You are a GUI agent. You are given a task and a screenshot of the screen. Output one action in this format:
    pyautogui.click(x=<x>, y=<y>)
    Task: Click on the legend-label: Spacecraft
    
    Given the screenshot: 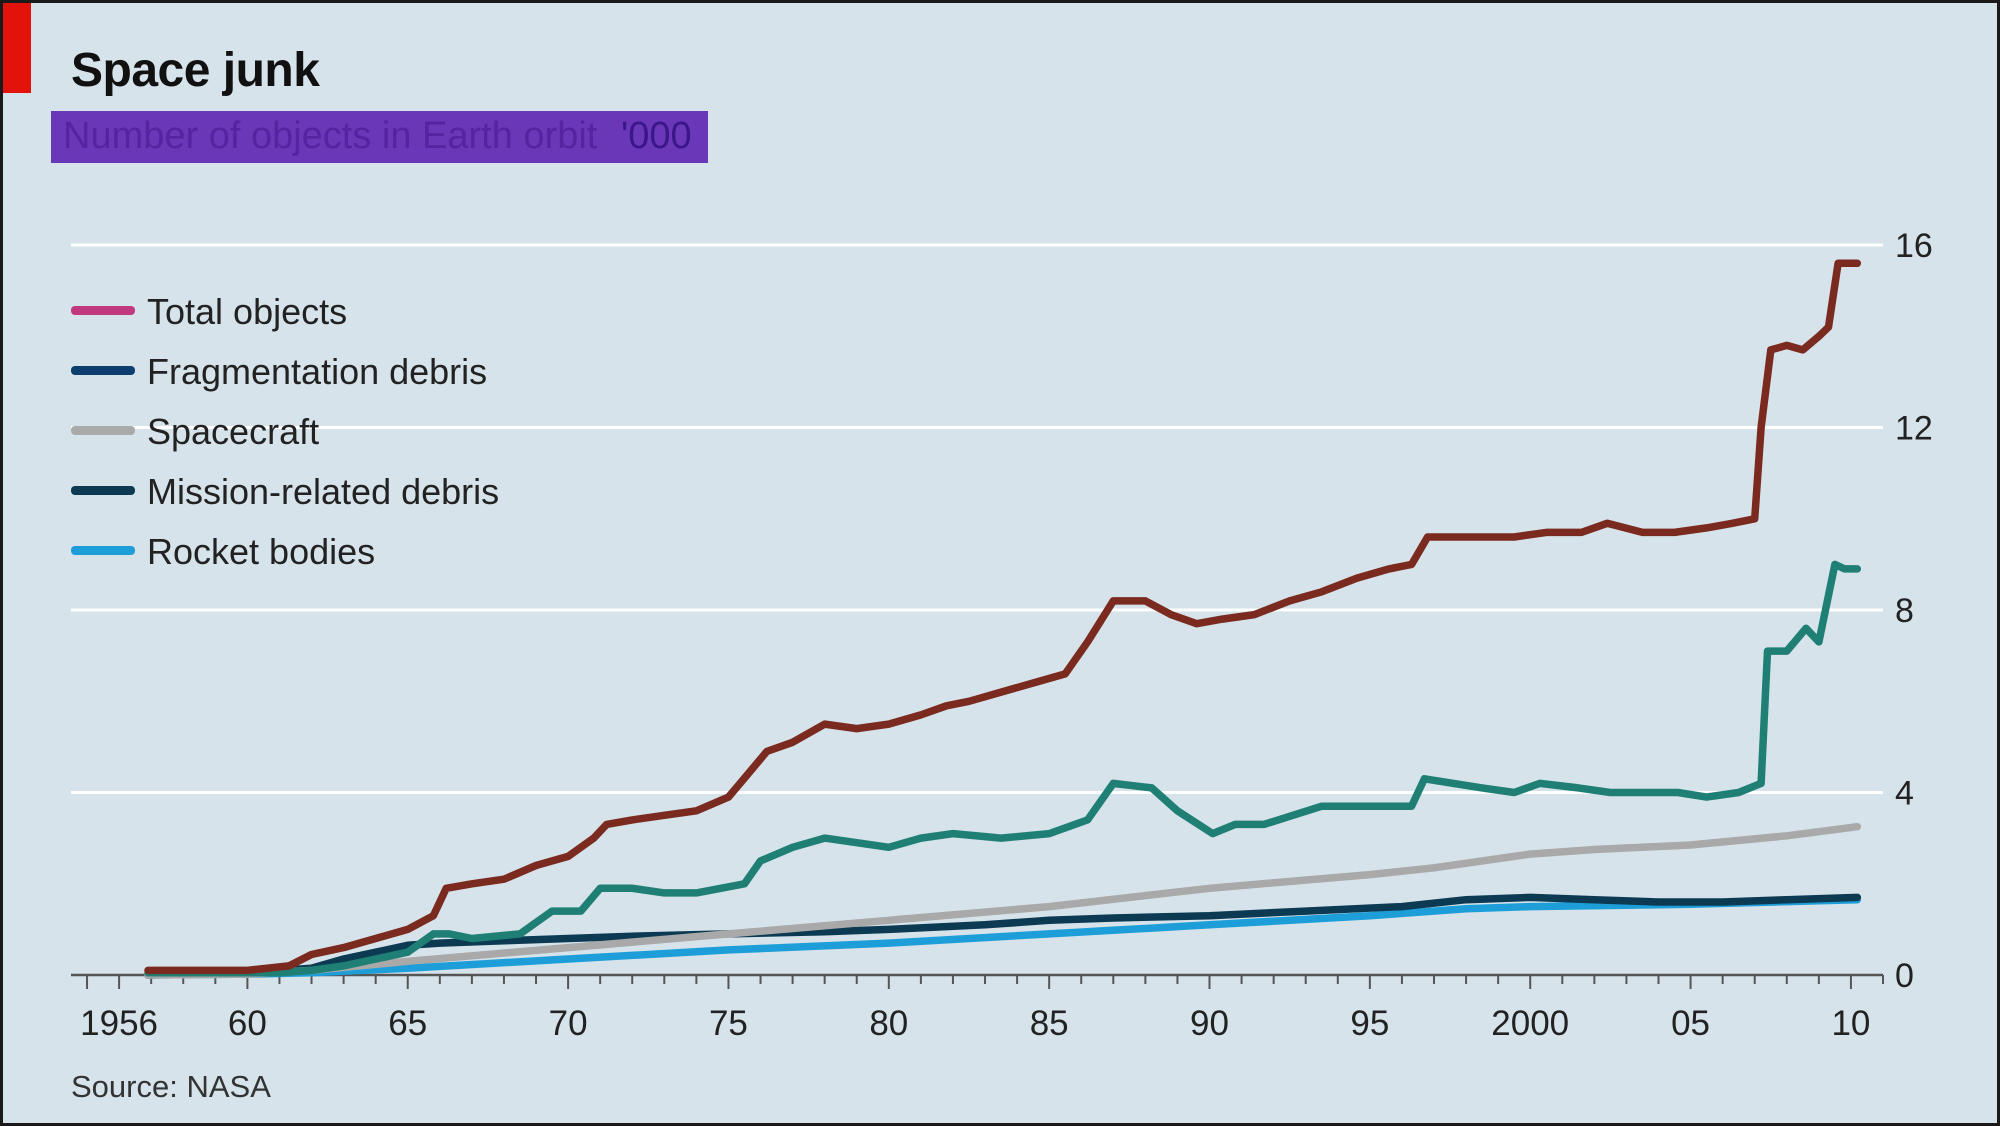 What is the action you would take?
    pyautogui.click(x=233, y=431)
    